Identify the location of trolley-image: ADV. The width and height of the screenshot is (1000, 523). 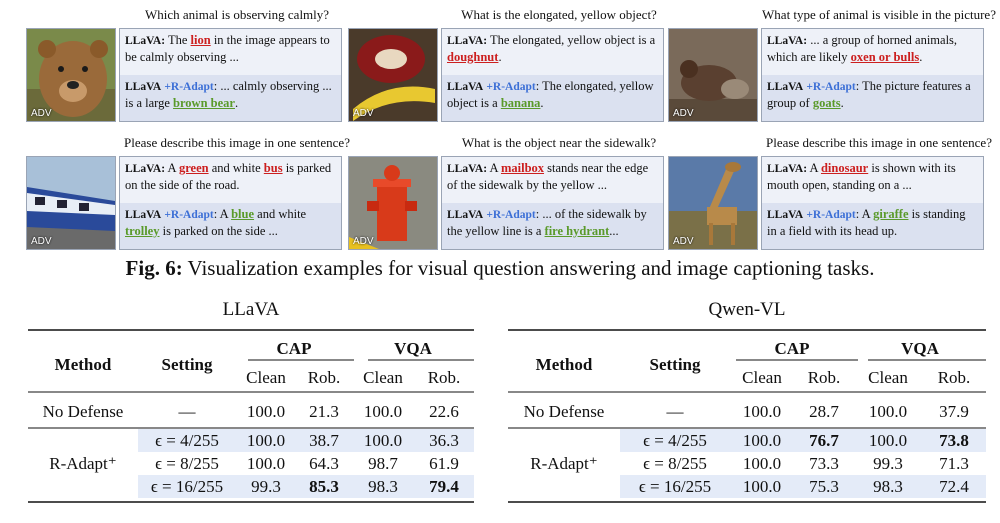
(71, 203).